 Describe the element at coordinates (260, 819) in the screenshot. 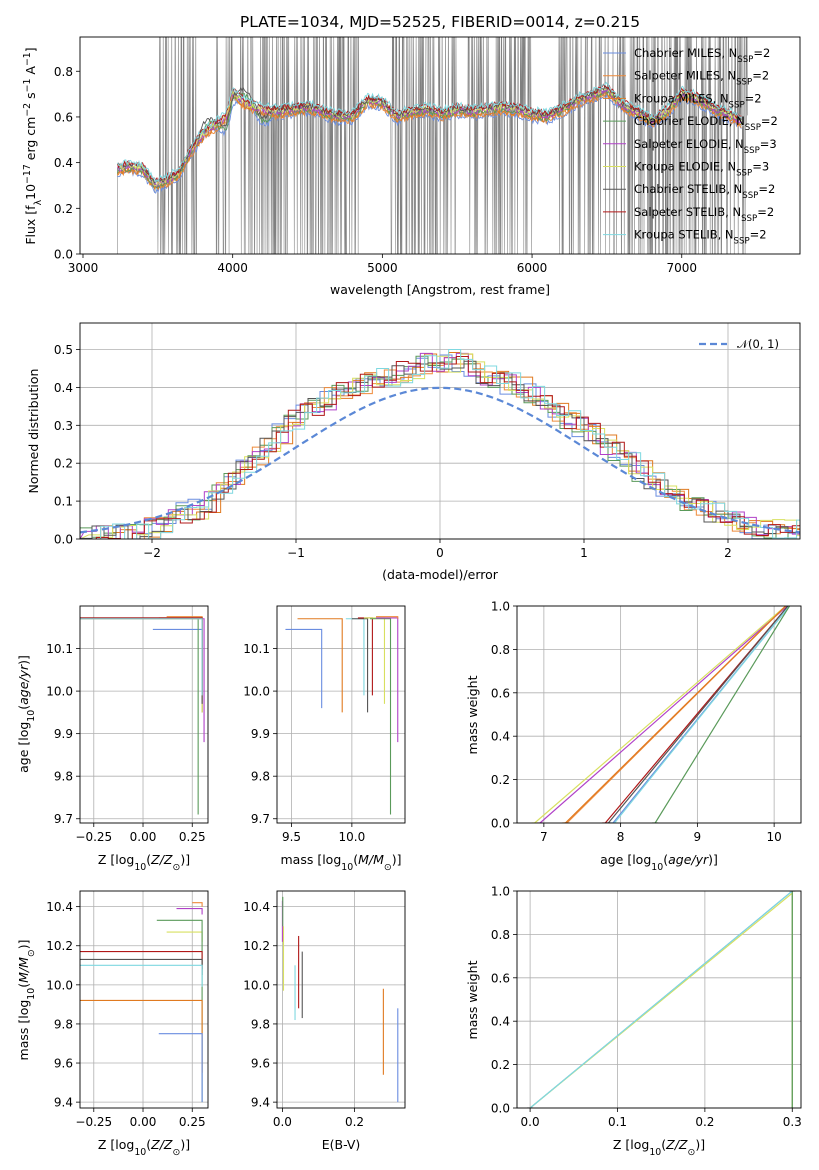

I see `y-tick-label: 9.7` at that location.